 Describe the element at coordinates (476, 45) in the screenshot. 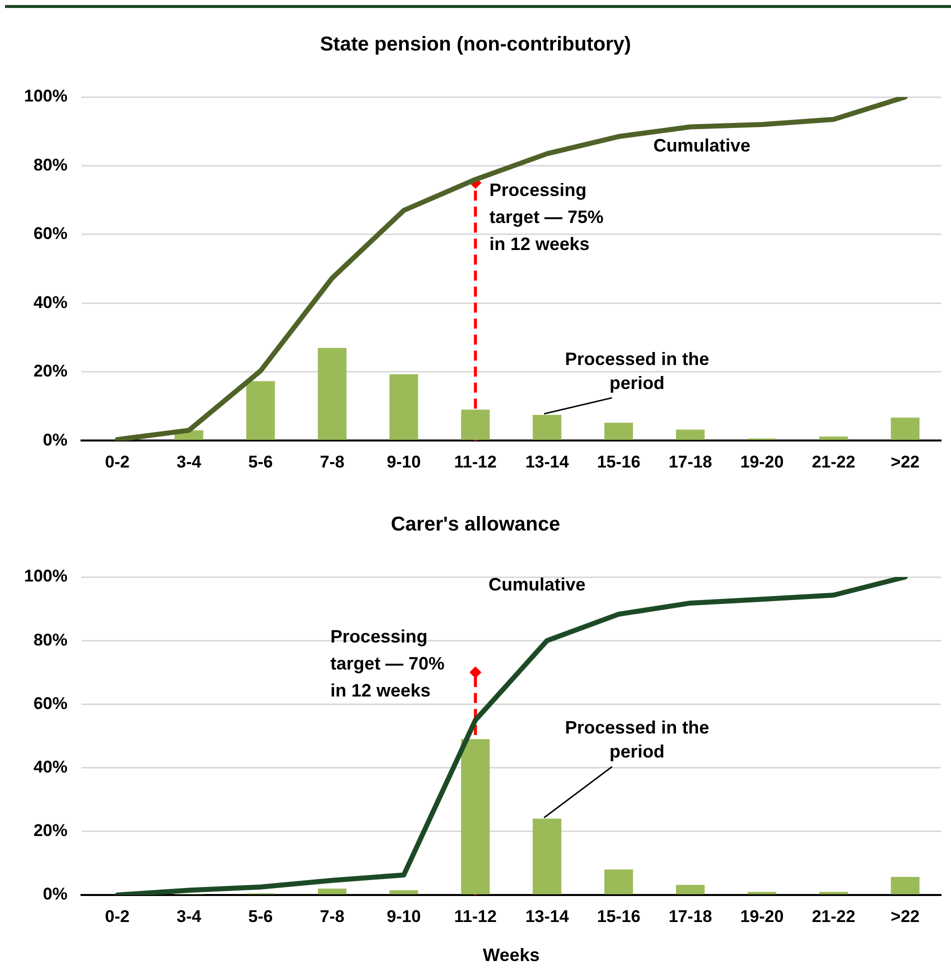

I see `chart-title: State pension (non-contributory)` at that location.